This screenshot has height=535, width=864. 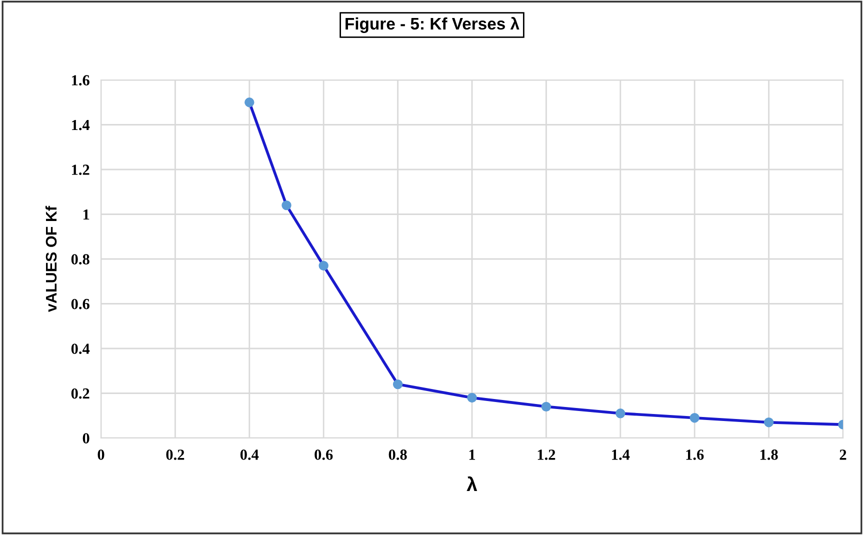 I want to click on y-tick-label: 0.8, so click(x=80, y=259).